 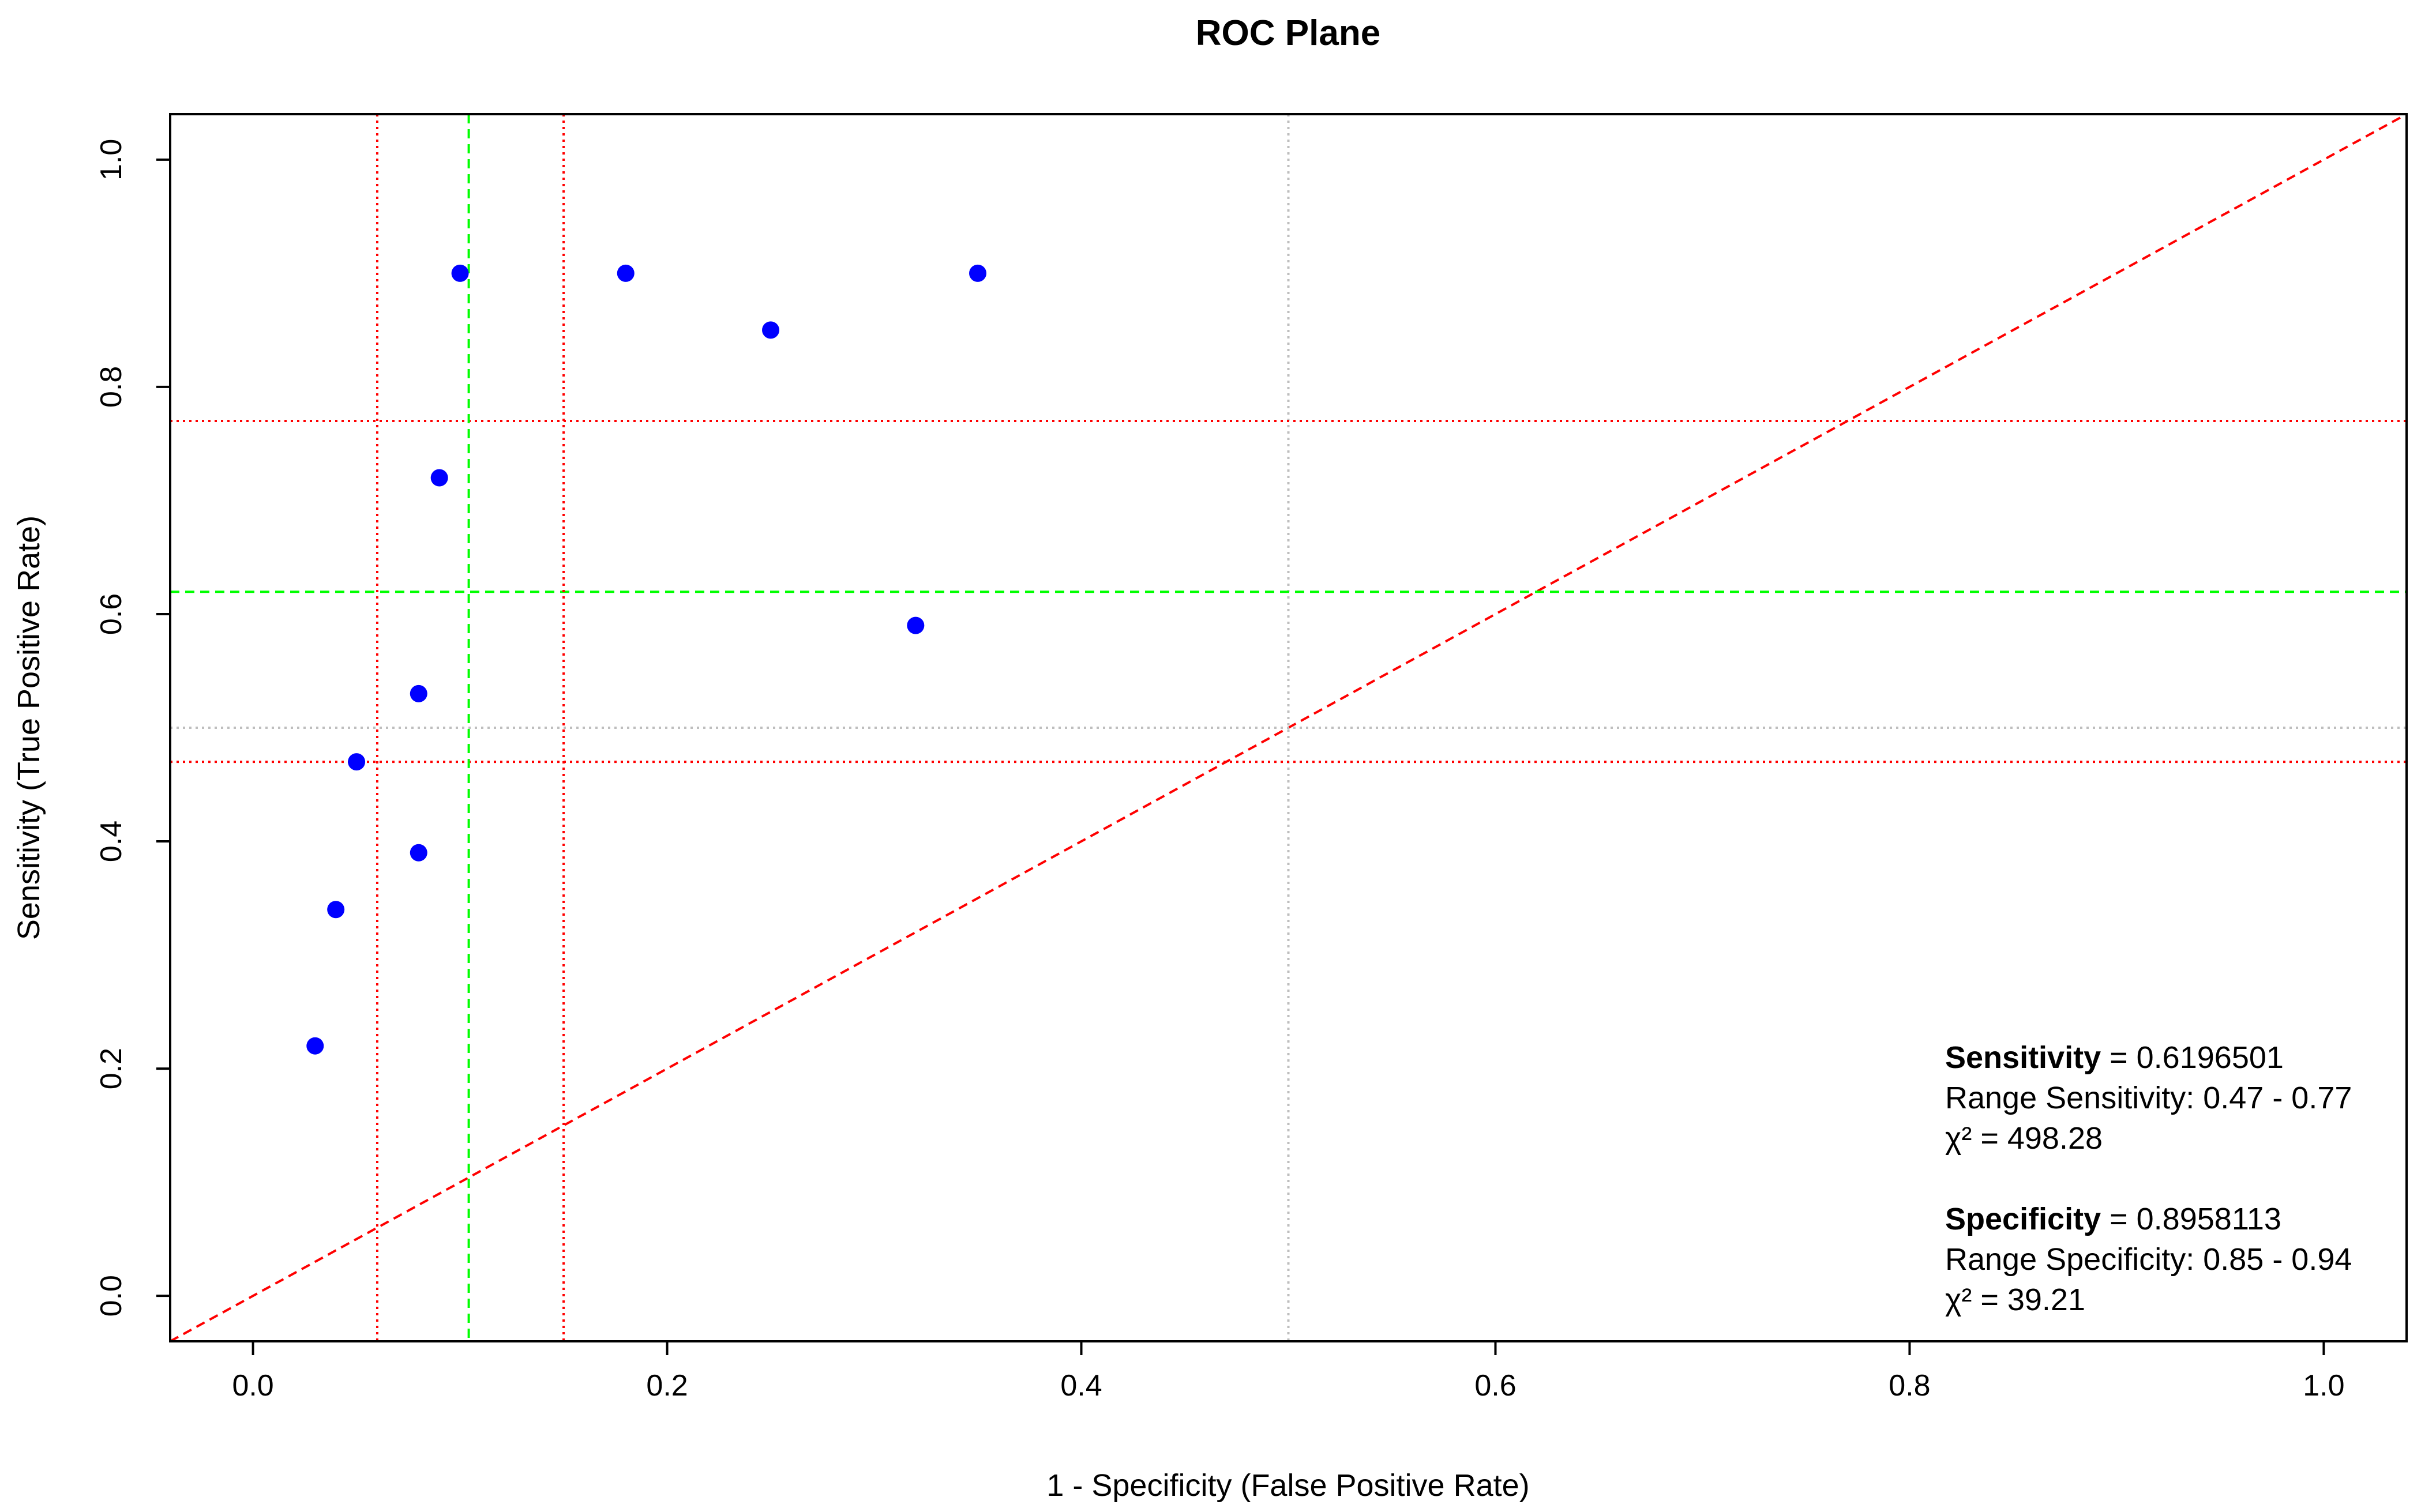 What do you see at coordinates (667, 1385) in the screenshot?
I see `x-tick-label: 0.2` at bounding box center [667, 1385].